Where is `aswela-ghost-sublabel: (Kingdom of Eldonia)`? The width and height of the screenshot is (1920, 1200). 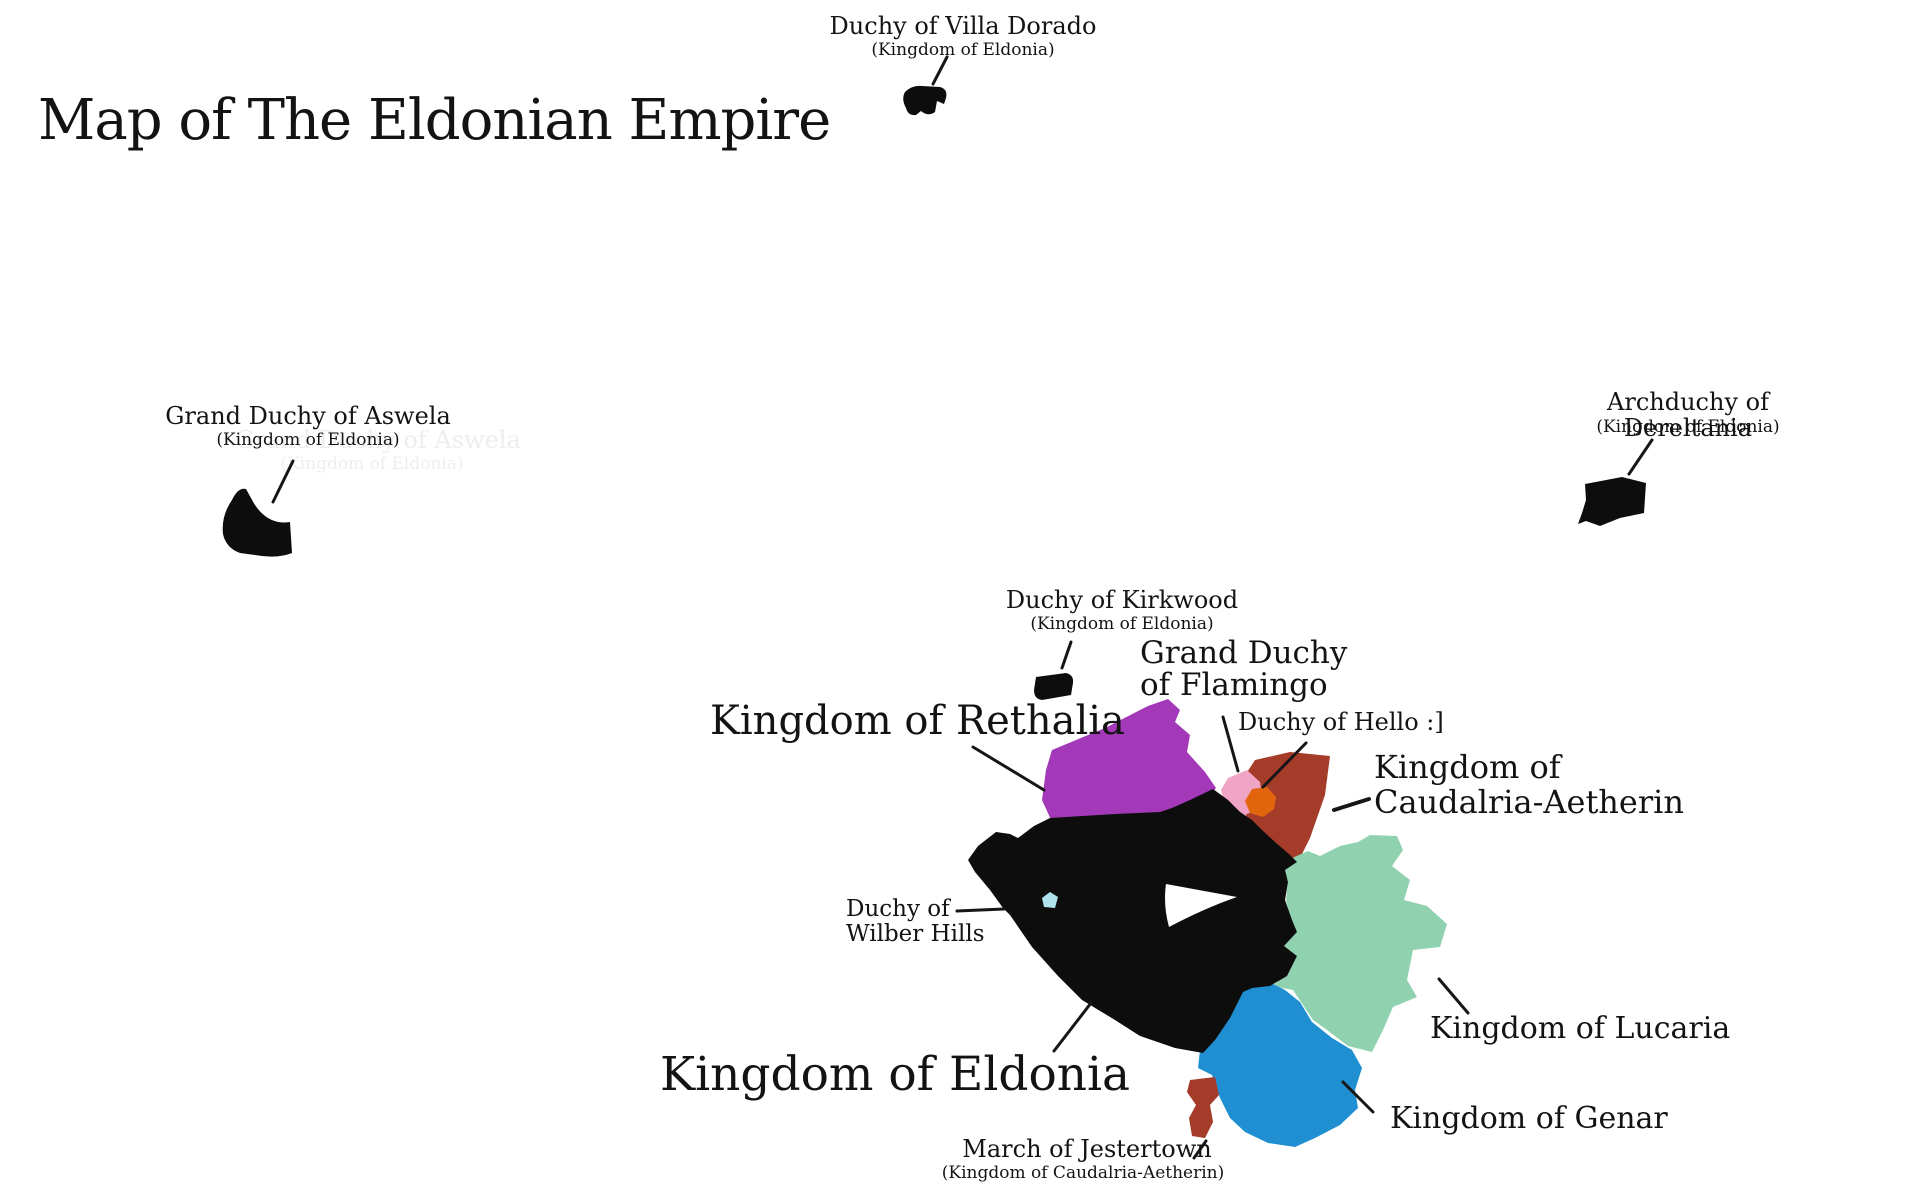
aswela-ghost-sublabel: (Kingdom of Eldonia) is located at coordinates (372, 464).